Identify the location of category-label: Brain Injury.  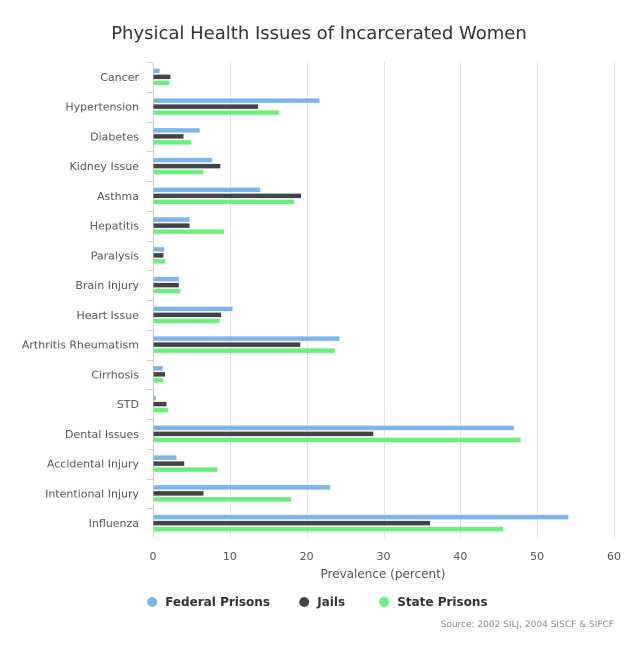
(107, 285).